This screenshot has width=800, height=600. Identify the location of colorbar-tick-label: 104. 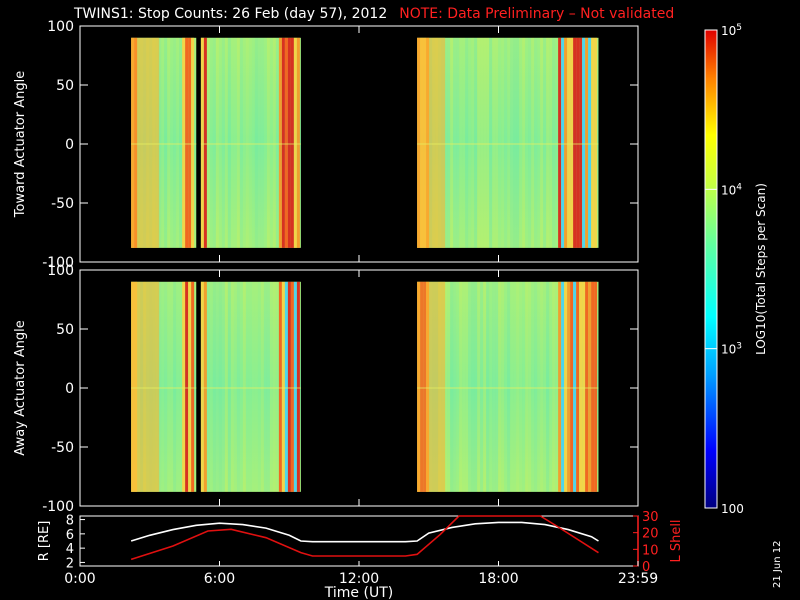
(731, 189).